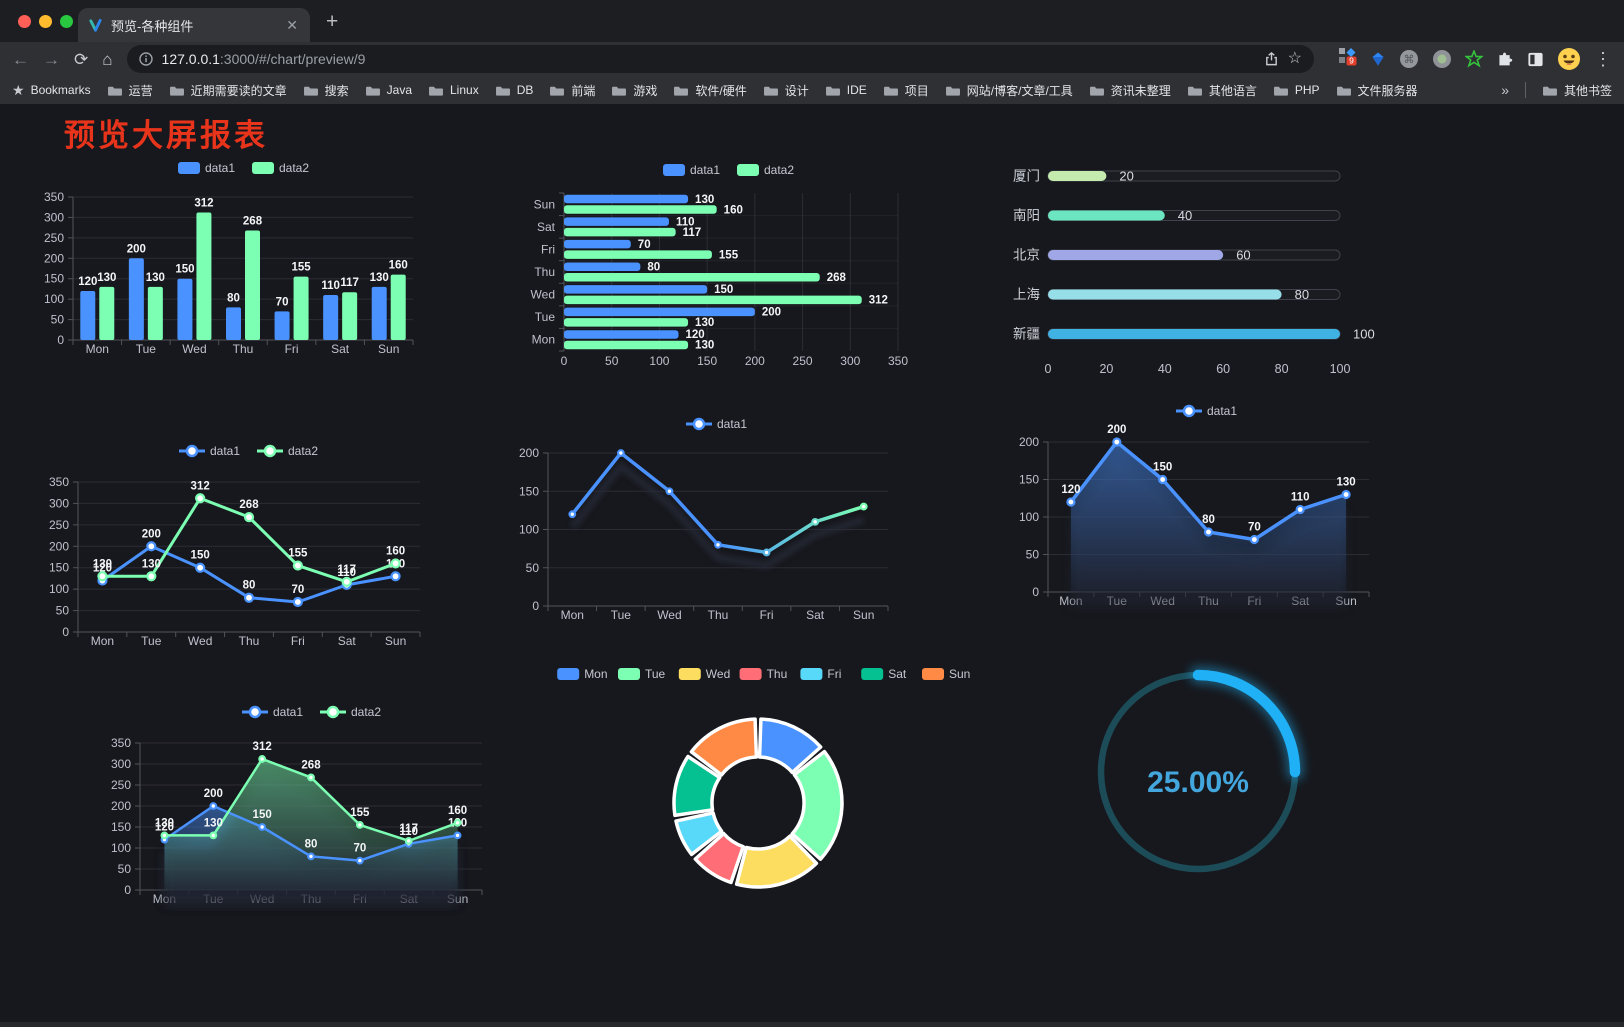 The height and width of the screenshot is (1027, 1624). Describe the element at coordinates (1603, 59) in the screenshot. I see `menu-kebab-icon: ⋮` at that location.